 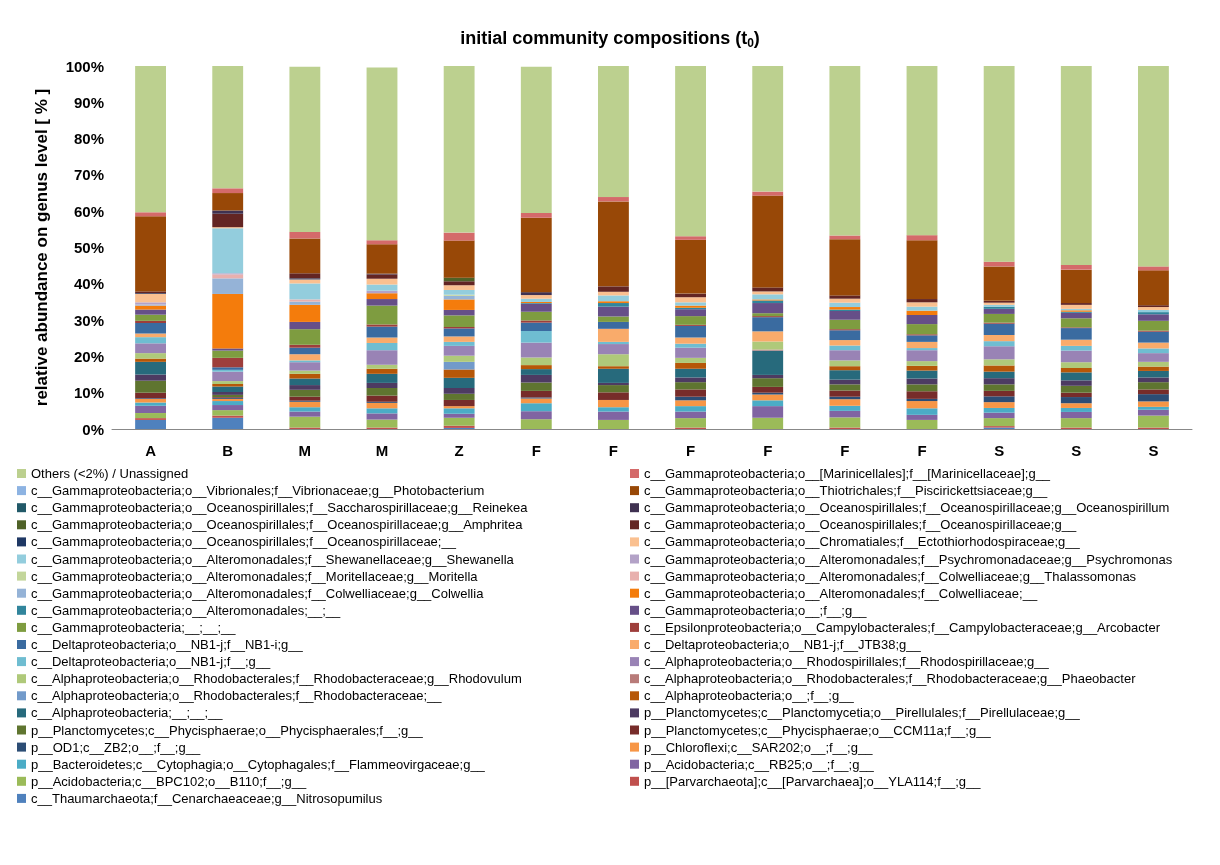 What do you see at coordinates (783, 644) in the screenshot?
I see `legend-label: c__Deltaproteobacteria;o__NB1-j;f__JTB38;g__` at bounding box center [783, 644].